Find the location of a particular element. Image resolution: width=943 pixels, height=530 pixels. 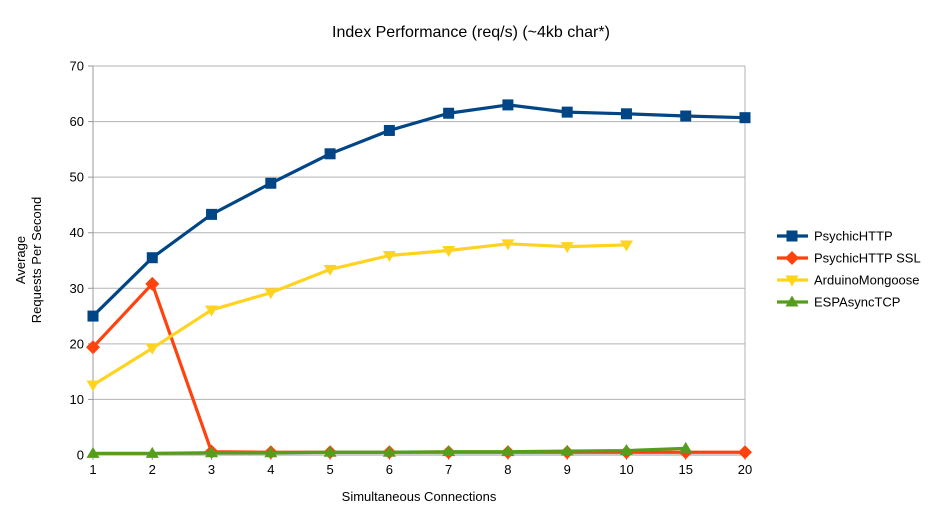

y-tick-label: 50 is located at coordinates (77, 177).